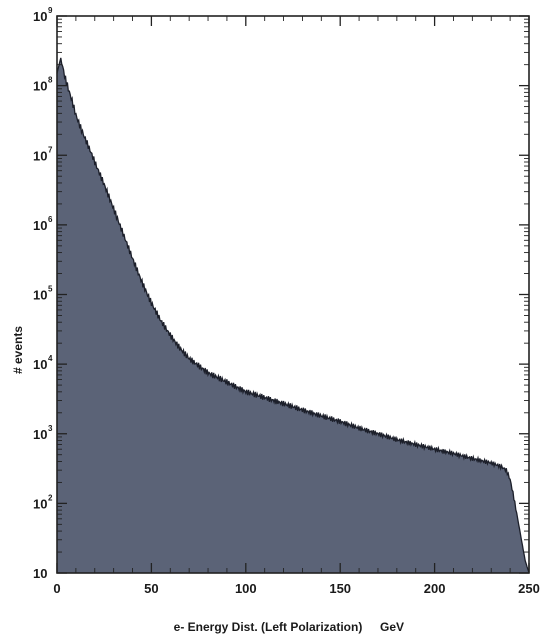  What do you see at coordinates (50, 80) in the screenshot?
I see `y-tick-exponent: 8` at bounding box center [50, 80].